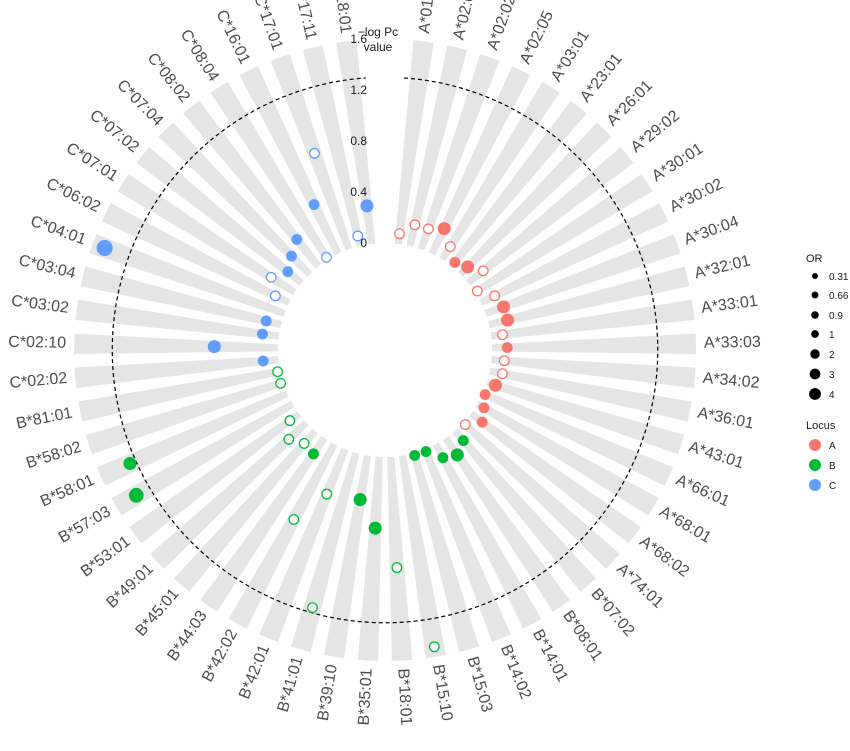  What do you see at coordinates (582, 275) in the screenshot?
I see `band-A*30:04` at bounding box center [582, 275].